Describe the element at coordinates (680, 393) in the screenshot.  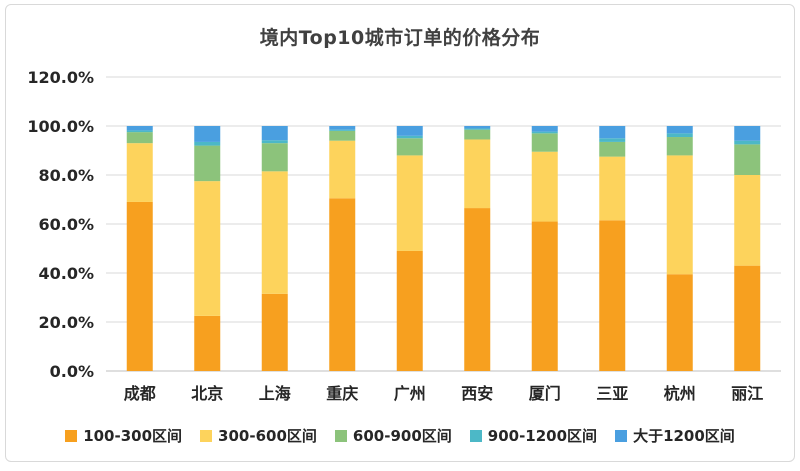
I see `x-tick-label: 杭州` at that location.